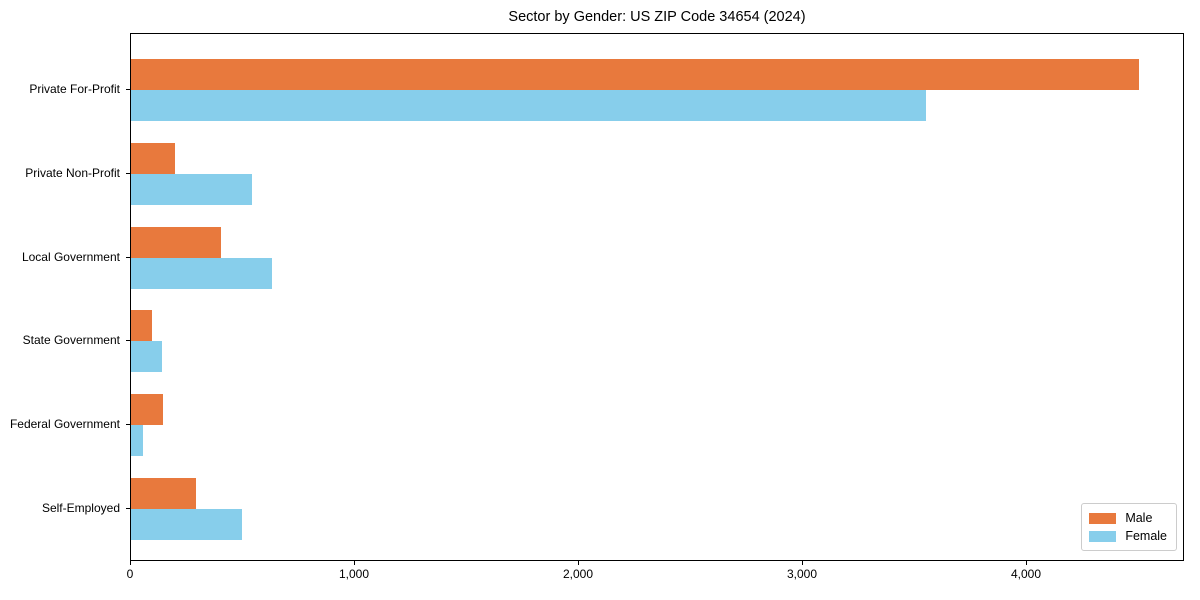 The width and height of the screenshot is (1200, 600). What do you see at coordinates (71, 340) in the screenshot?
I see `y-tick-label-state-government: State Government` at bounding box center [71, 340].